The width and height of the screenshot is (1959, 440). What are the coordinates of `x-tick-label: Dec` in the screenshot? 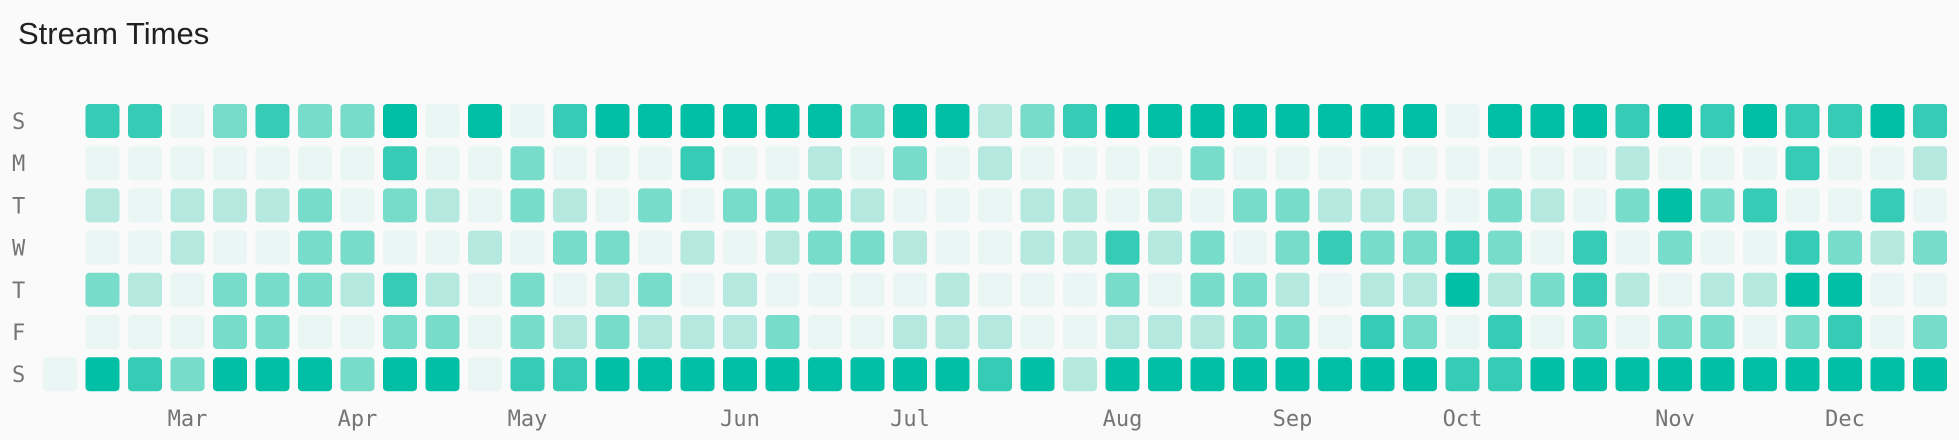 It's located at (1845, 419).